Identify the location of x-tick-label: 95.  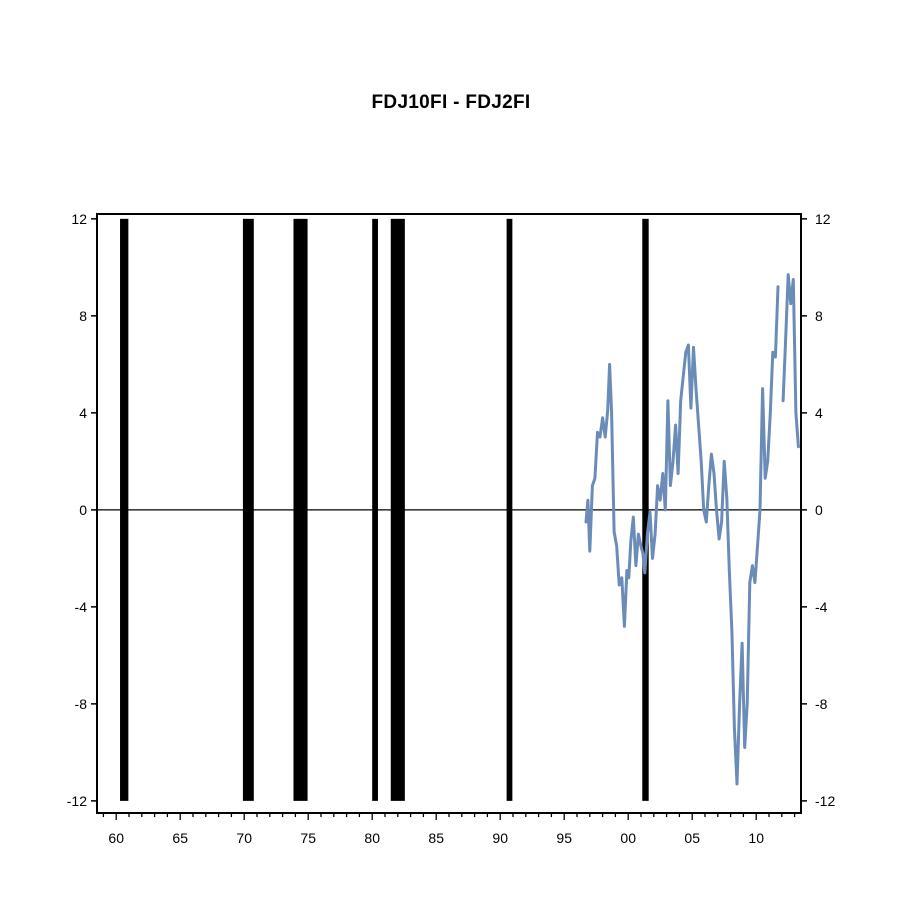
(564, 838).